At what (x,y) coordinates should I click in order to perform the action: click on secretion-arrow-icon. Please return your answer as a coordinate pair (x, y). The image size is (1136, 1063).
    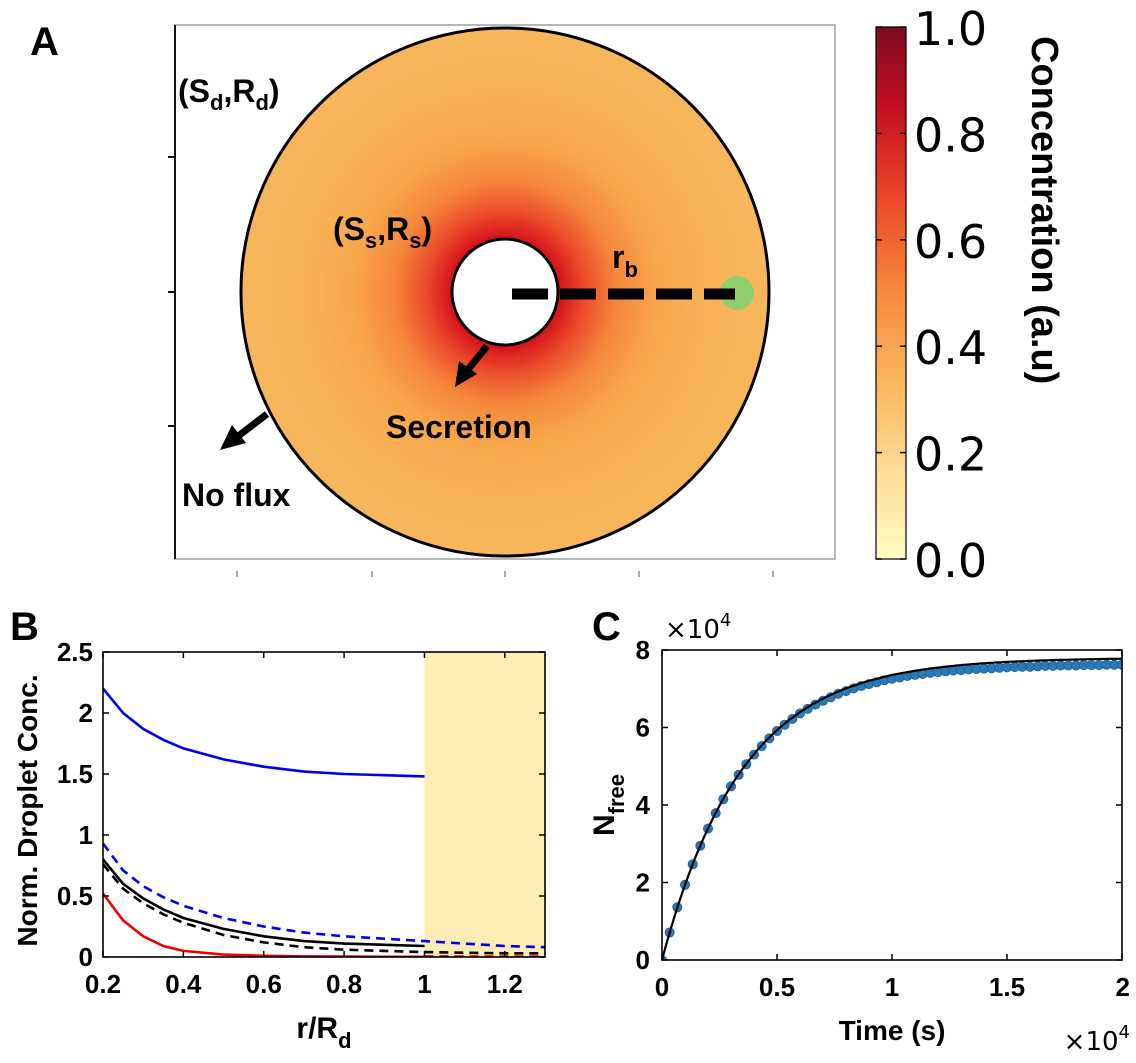
    Looking at the image, I should click on (472, 365).